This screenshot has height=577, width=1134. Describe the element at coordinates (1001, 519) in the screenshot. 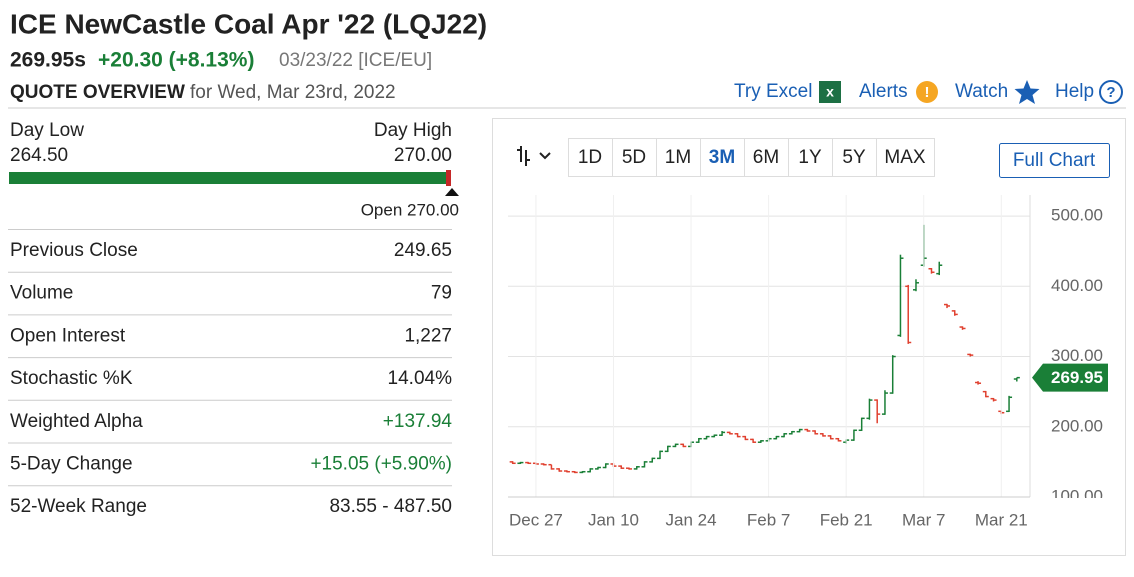

I see `x-tick-label: Mar 21` at that location.